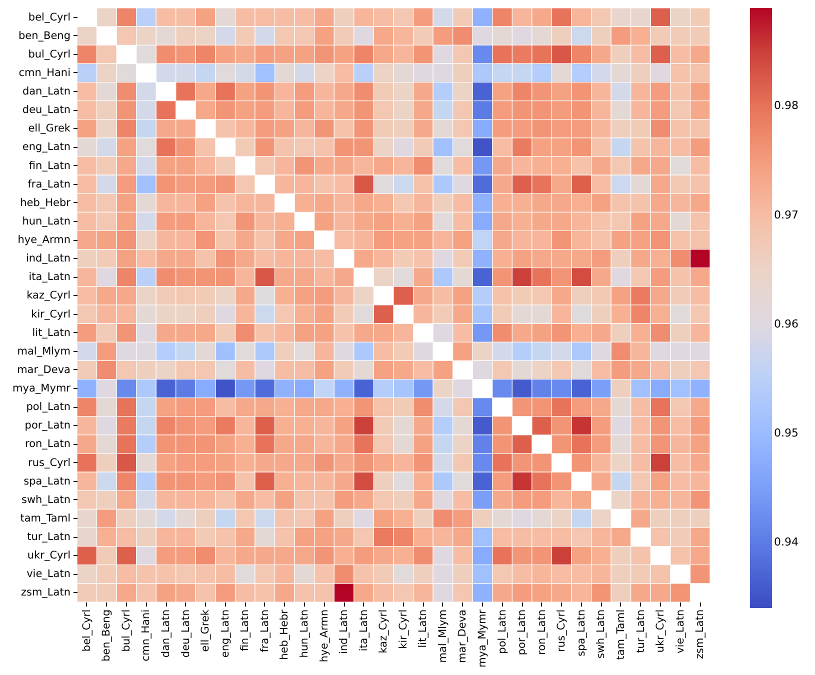  What do you see at coordinates (502, 632) in the screenshot?
I see `x-tick-label: pol_Latn` at bounding box center [502, 632].